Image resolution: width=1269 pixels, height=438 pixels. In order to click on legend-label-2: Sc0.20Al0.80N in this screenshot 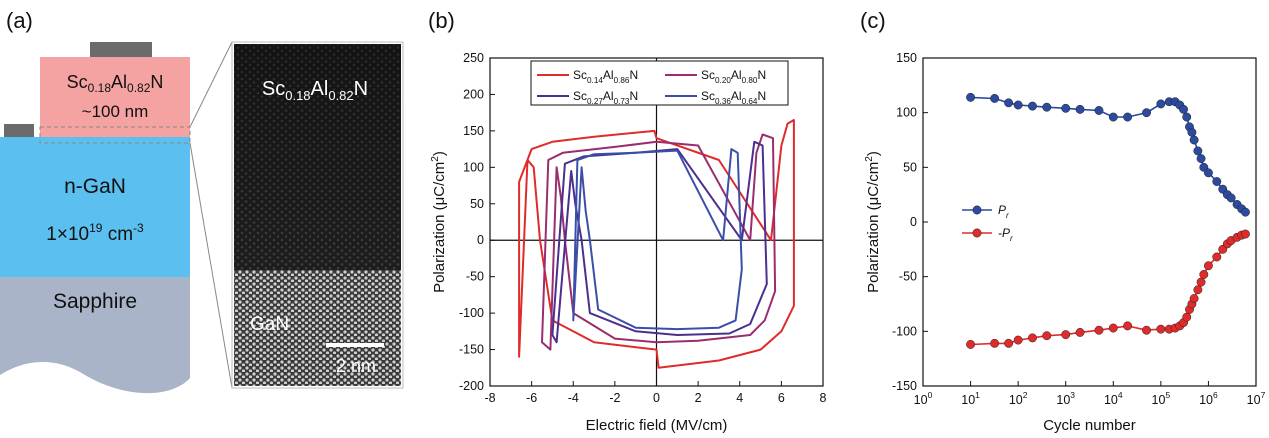, I will do `click(733, 76)`.